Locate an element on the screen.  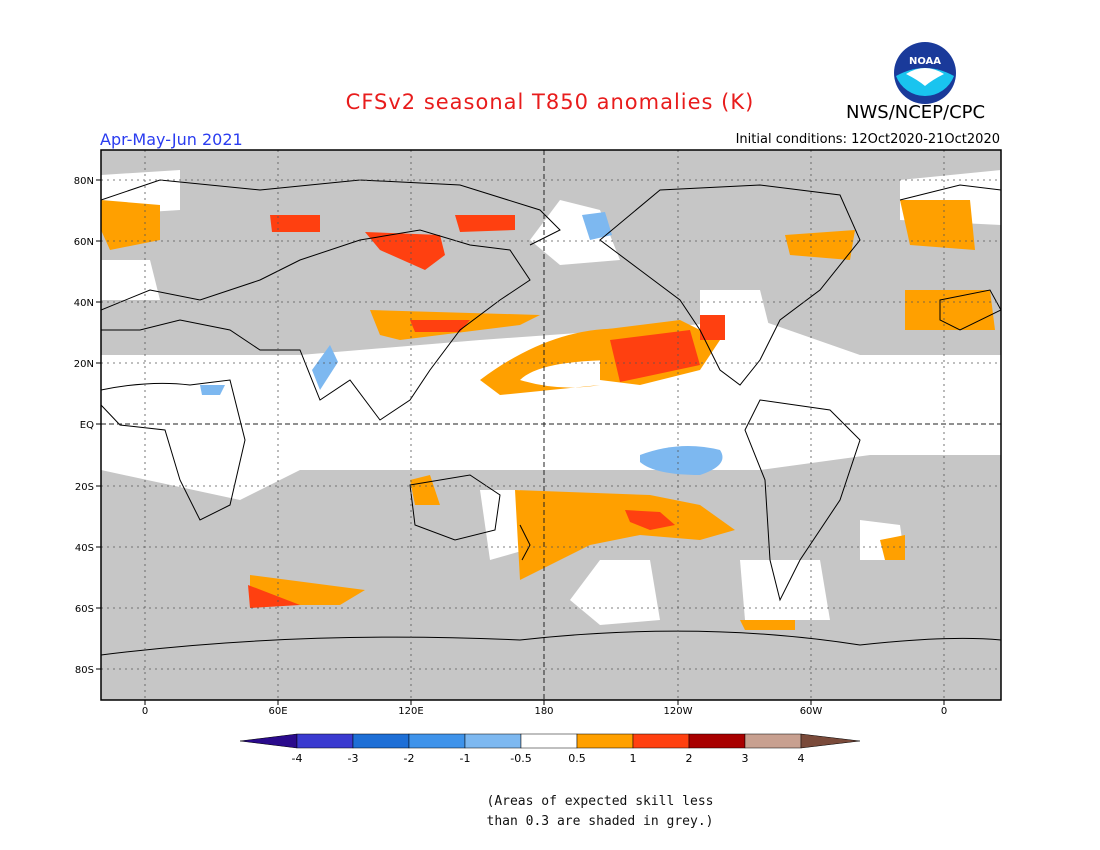
colorbar-label: -0.5 is located at coordinates (521, 758).